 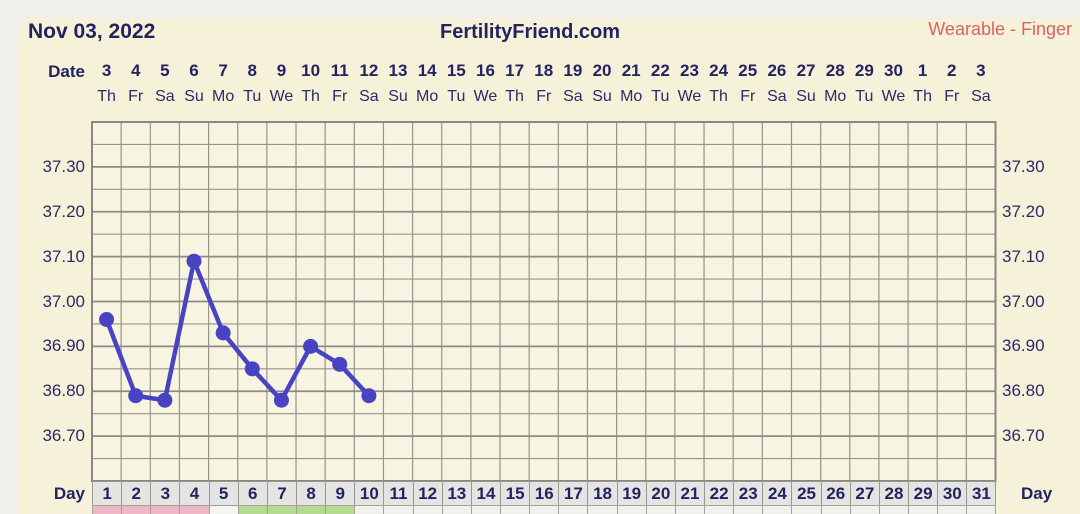 What do you see at coordinates (544, 493) in the screenshot?
I see `cycle-day-cell: 16` at bounding box center [544, 493].